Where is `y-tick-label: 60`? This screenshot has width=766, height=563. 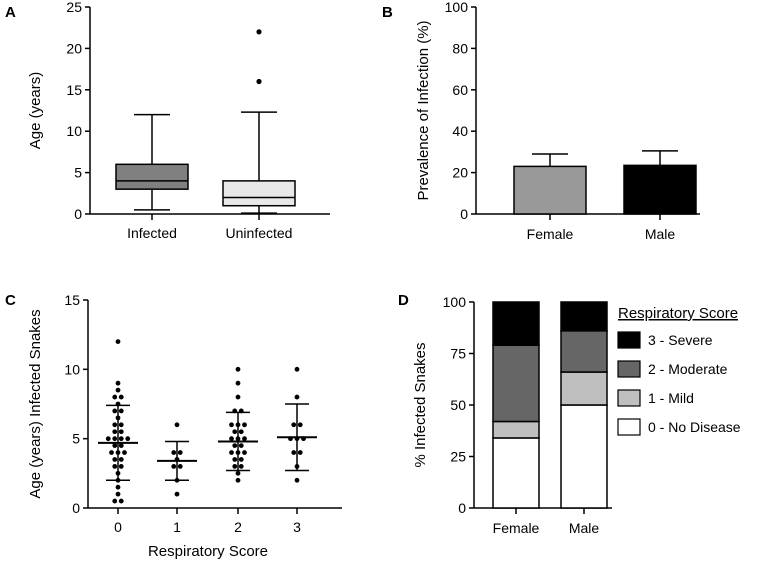 y-tick-label: 60 is located at coordinates (460, 90).